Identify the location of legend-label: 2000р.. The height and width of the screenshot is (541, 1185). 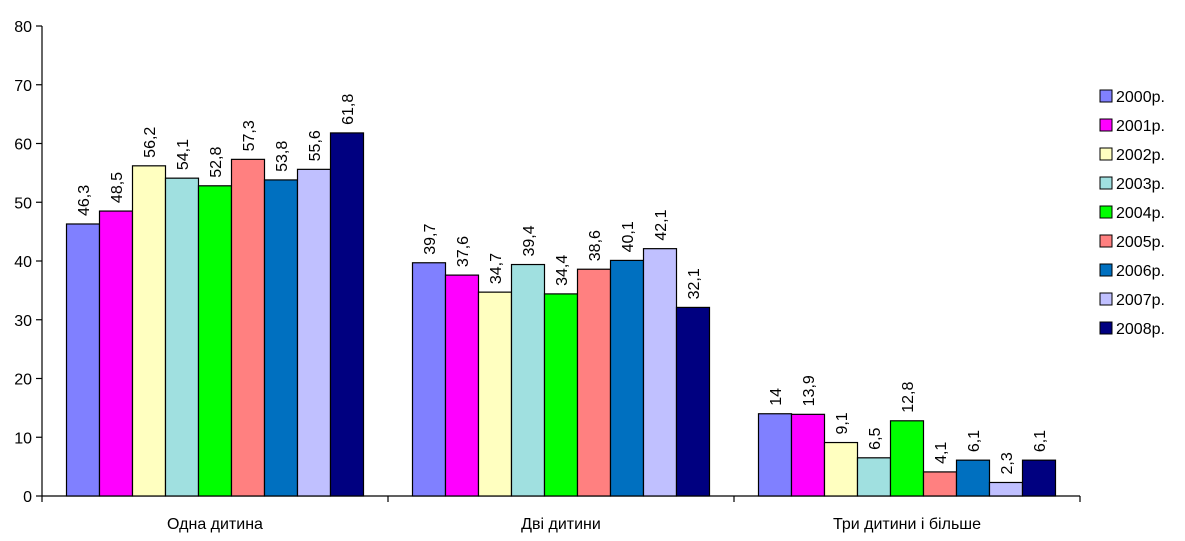
(1140, 97).